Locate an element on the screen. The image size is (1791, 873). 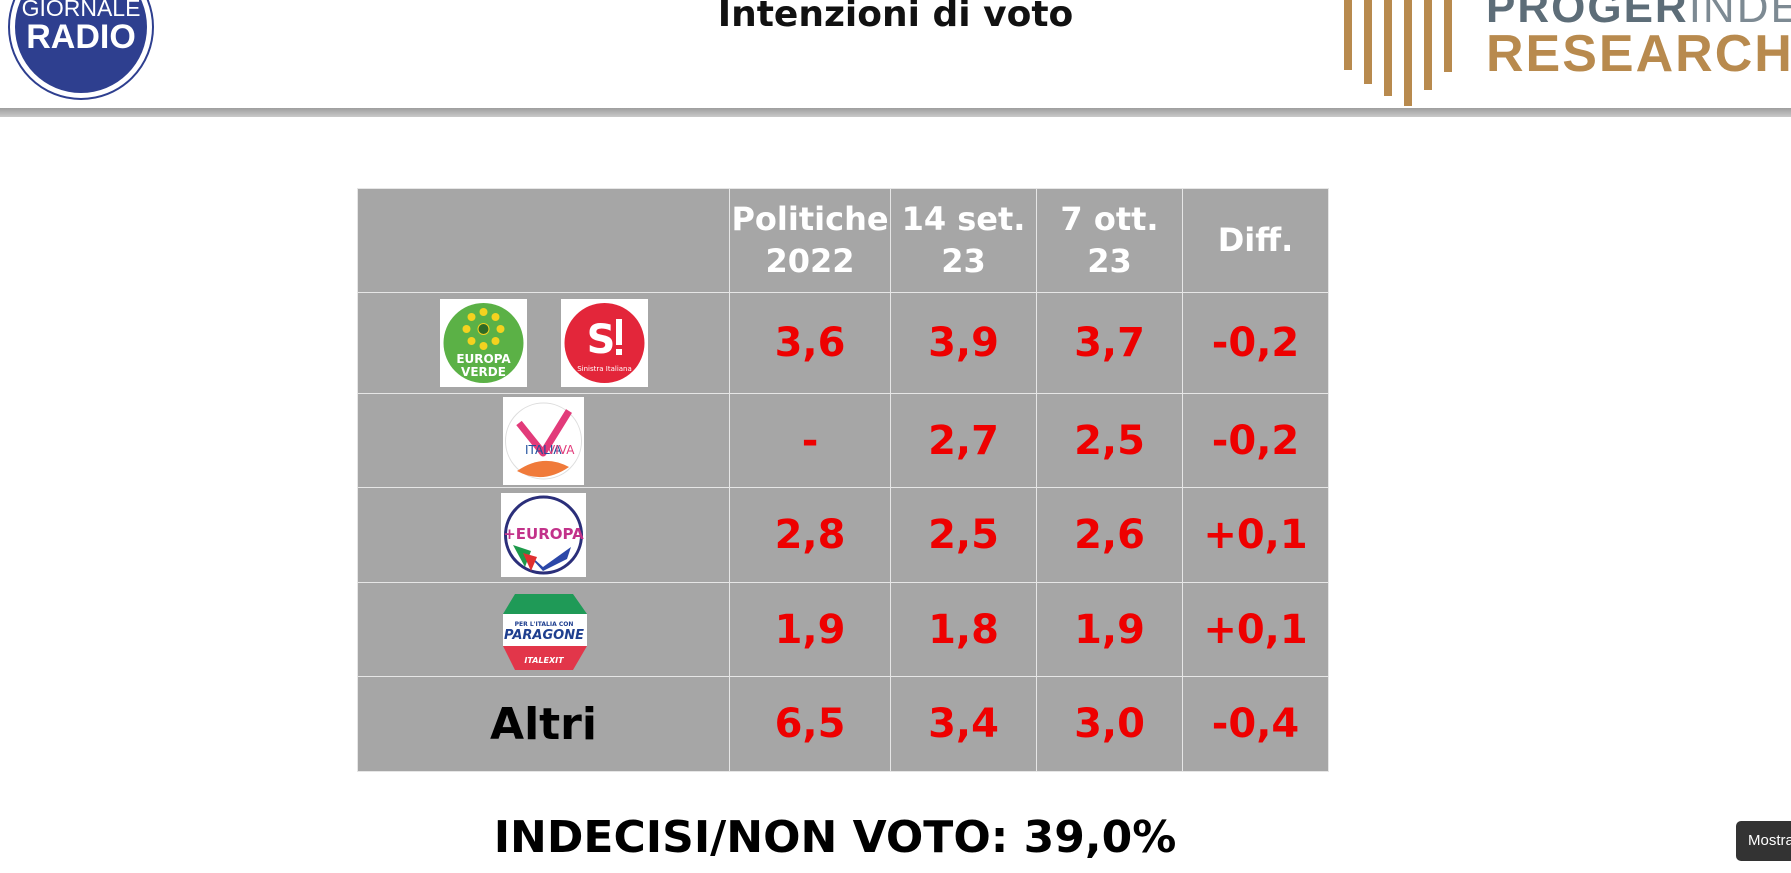
giornale-radio-logo: GIORNALE RADIO is located at coordinates (81, 50).